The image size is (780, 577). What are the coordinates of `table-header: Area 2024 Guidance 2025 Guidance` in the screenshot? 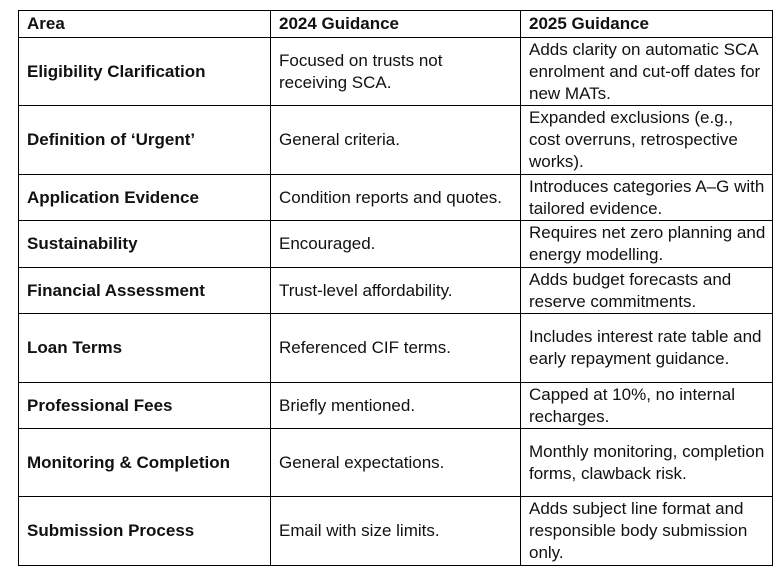 It's located at (395, 24).